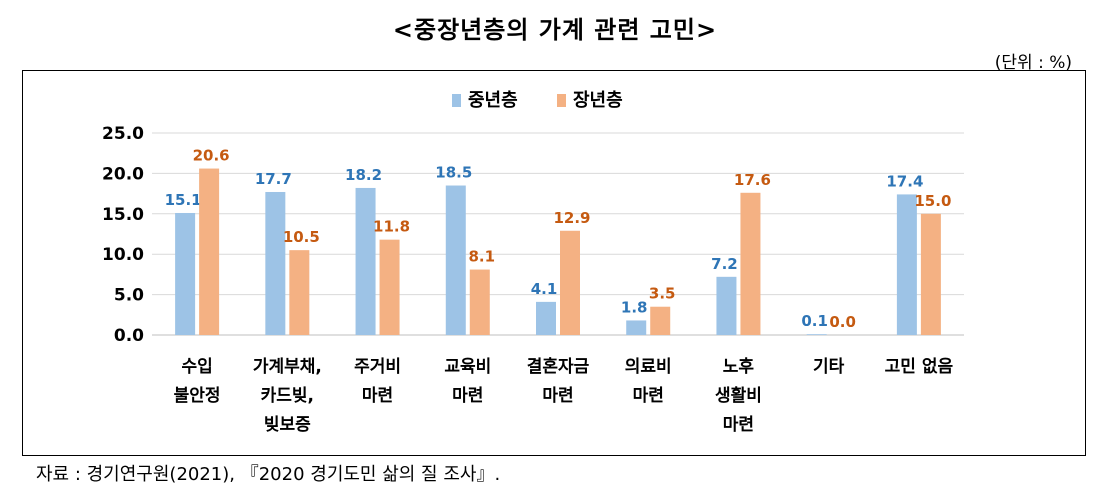  Describe the element at coordinates (377, 367) in the screenshot. I see `x-category-label: 주거비` at that location.